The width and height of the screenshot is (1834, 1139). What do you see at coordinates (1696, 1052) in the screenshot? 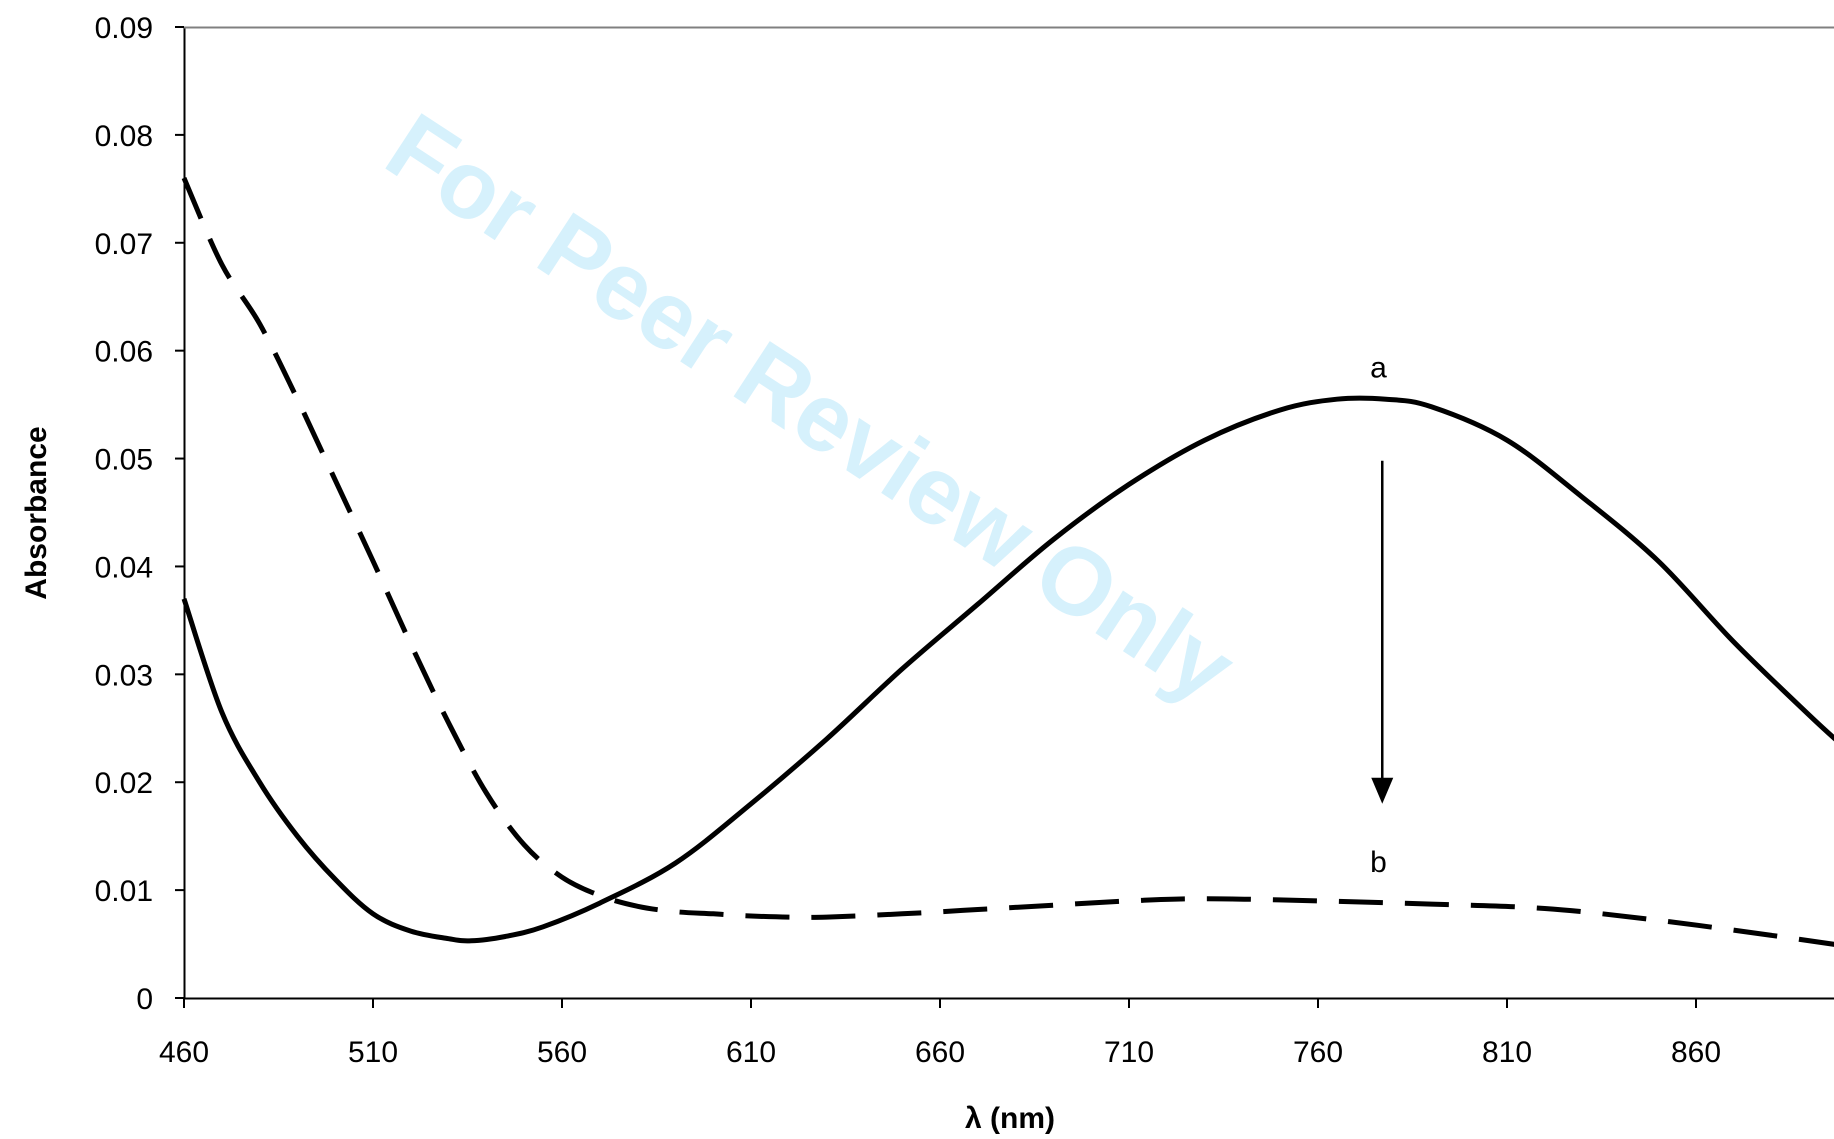
I see `x-tick-label: 860` at bounding box center [1696, 1052].